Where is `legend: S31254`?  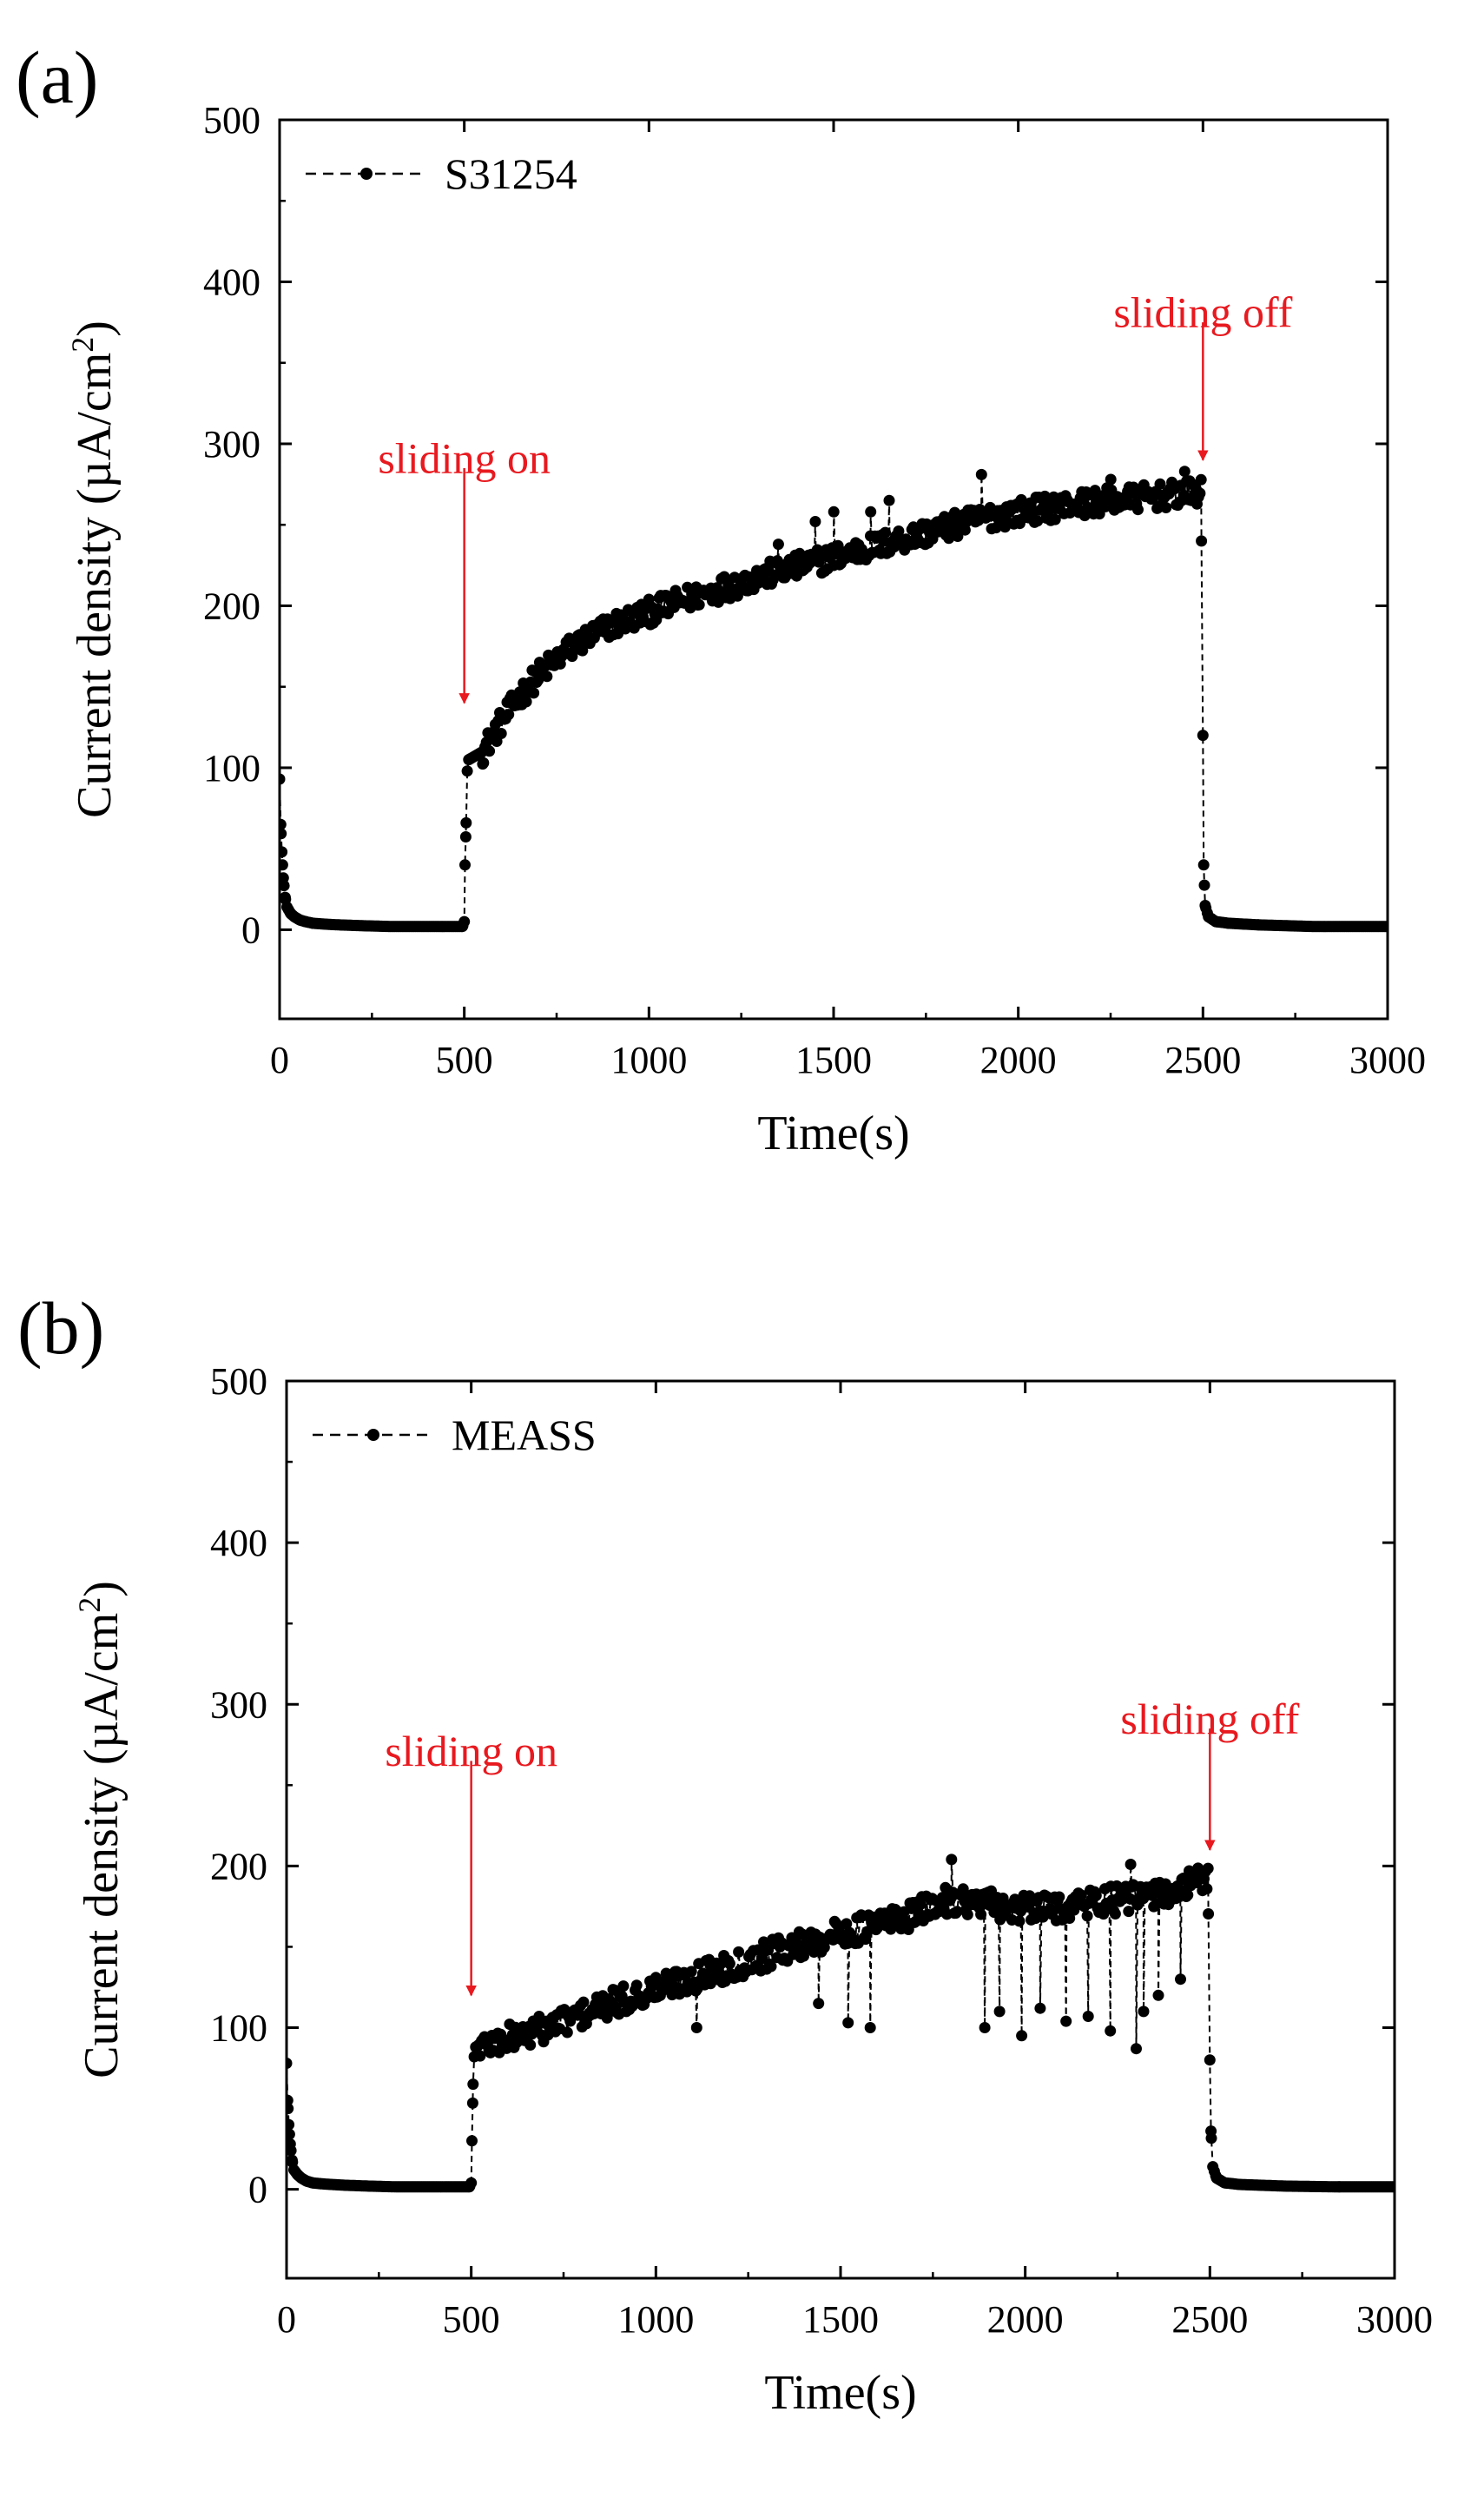
legend: S31254 is located at coordinates (441, 173).